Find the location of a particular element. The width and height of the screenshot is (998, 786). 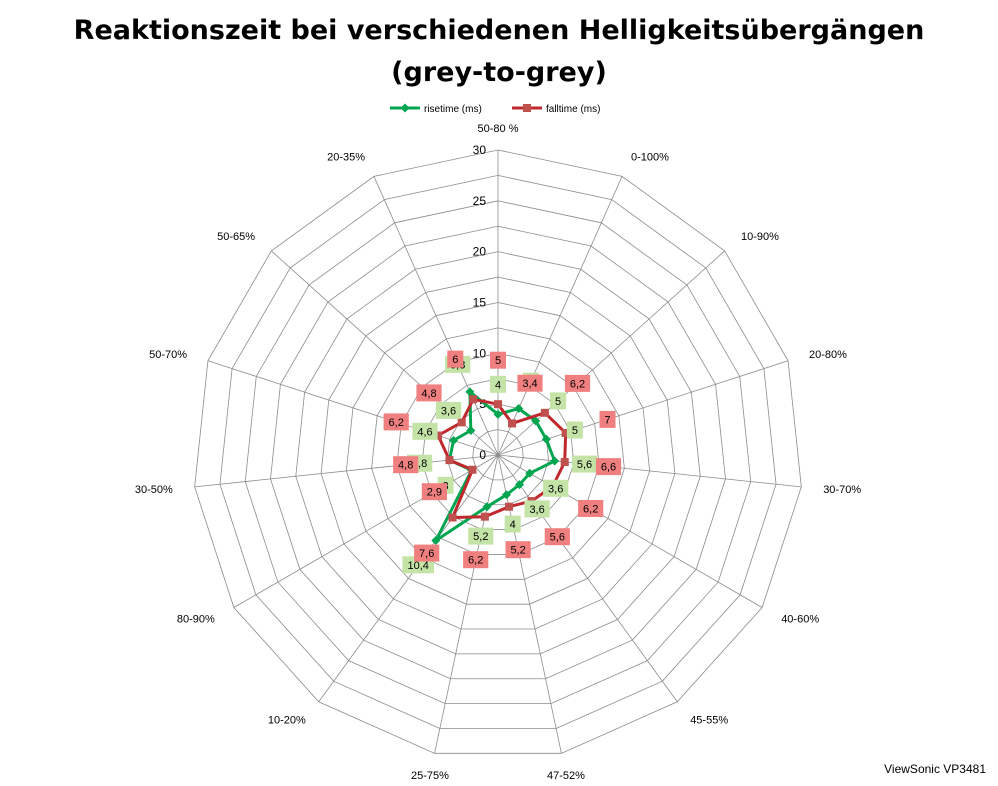

falltime-data-label: 6,6 is located at coordinates (608, 468).